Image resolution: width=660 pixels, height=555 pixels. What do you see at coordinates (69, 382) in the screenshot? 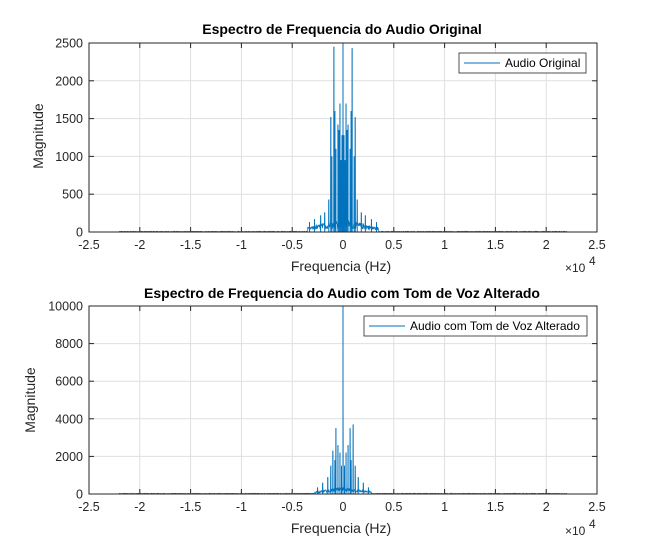
I see `y-tick-label: 6000` at bounding box center [69, 382].